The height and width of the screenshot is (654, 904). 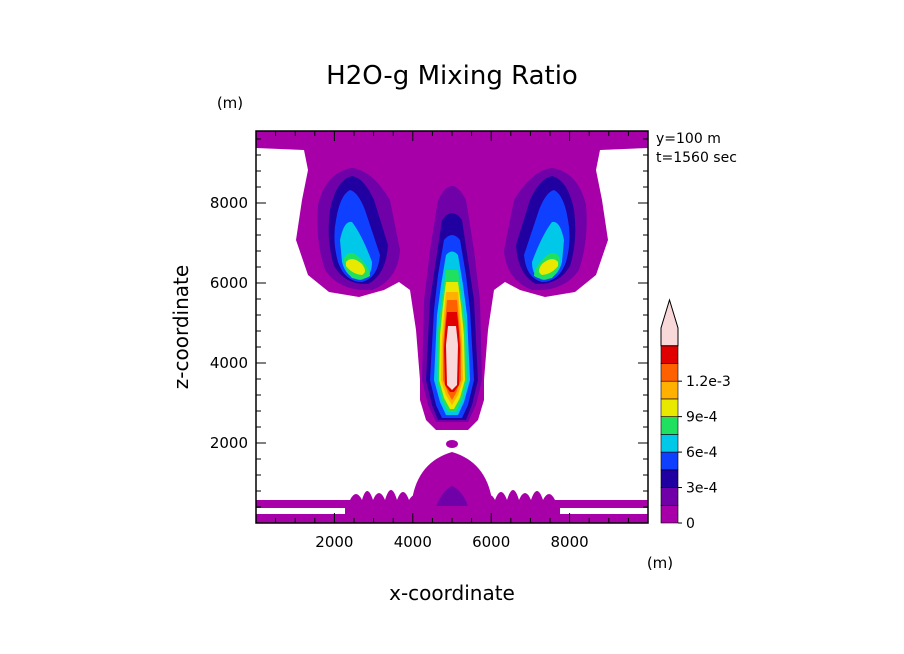 I want to click on colorbar-tick-label: 6e-4, so click(x=702, y=453).